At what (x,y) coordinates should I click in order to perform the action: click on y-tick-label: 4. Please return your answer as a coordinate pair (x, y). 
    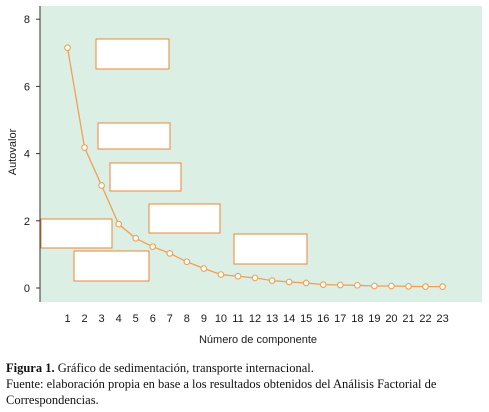
    Looking at the image, I should click on (27, 155).